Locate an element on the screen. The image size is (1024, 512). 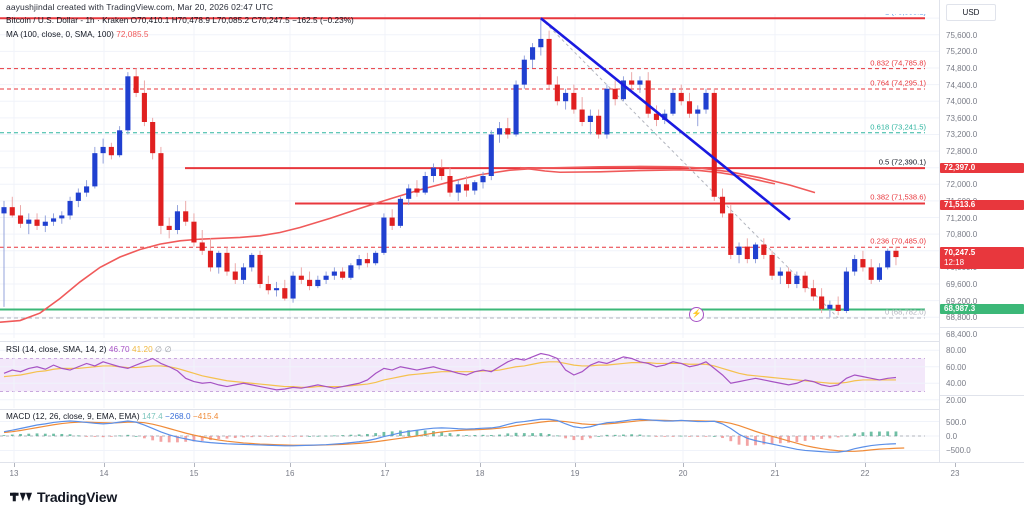
macd-tick: −500.0 is located at coordinates (958, 451).